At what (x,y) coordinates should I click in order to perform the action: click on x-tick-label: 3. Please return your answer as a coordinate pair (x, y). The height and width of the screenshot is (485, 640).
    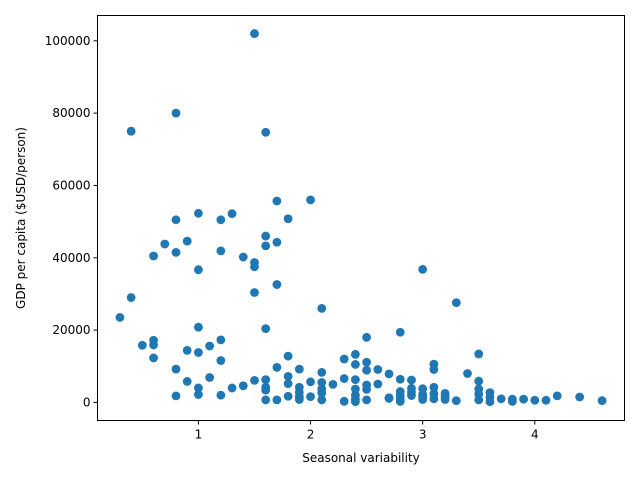
    Looking at the image, I should click on (423, 435).